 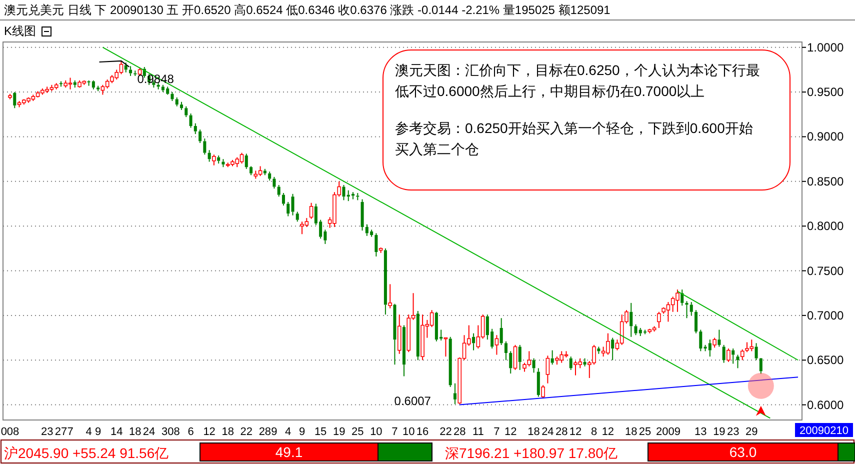 What do you see at coordinates (320, 432) in the screenshot?
I see `x-tick-label: 15` at bounding box center [320, 432].